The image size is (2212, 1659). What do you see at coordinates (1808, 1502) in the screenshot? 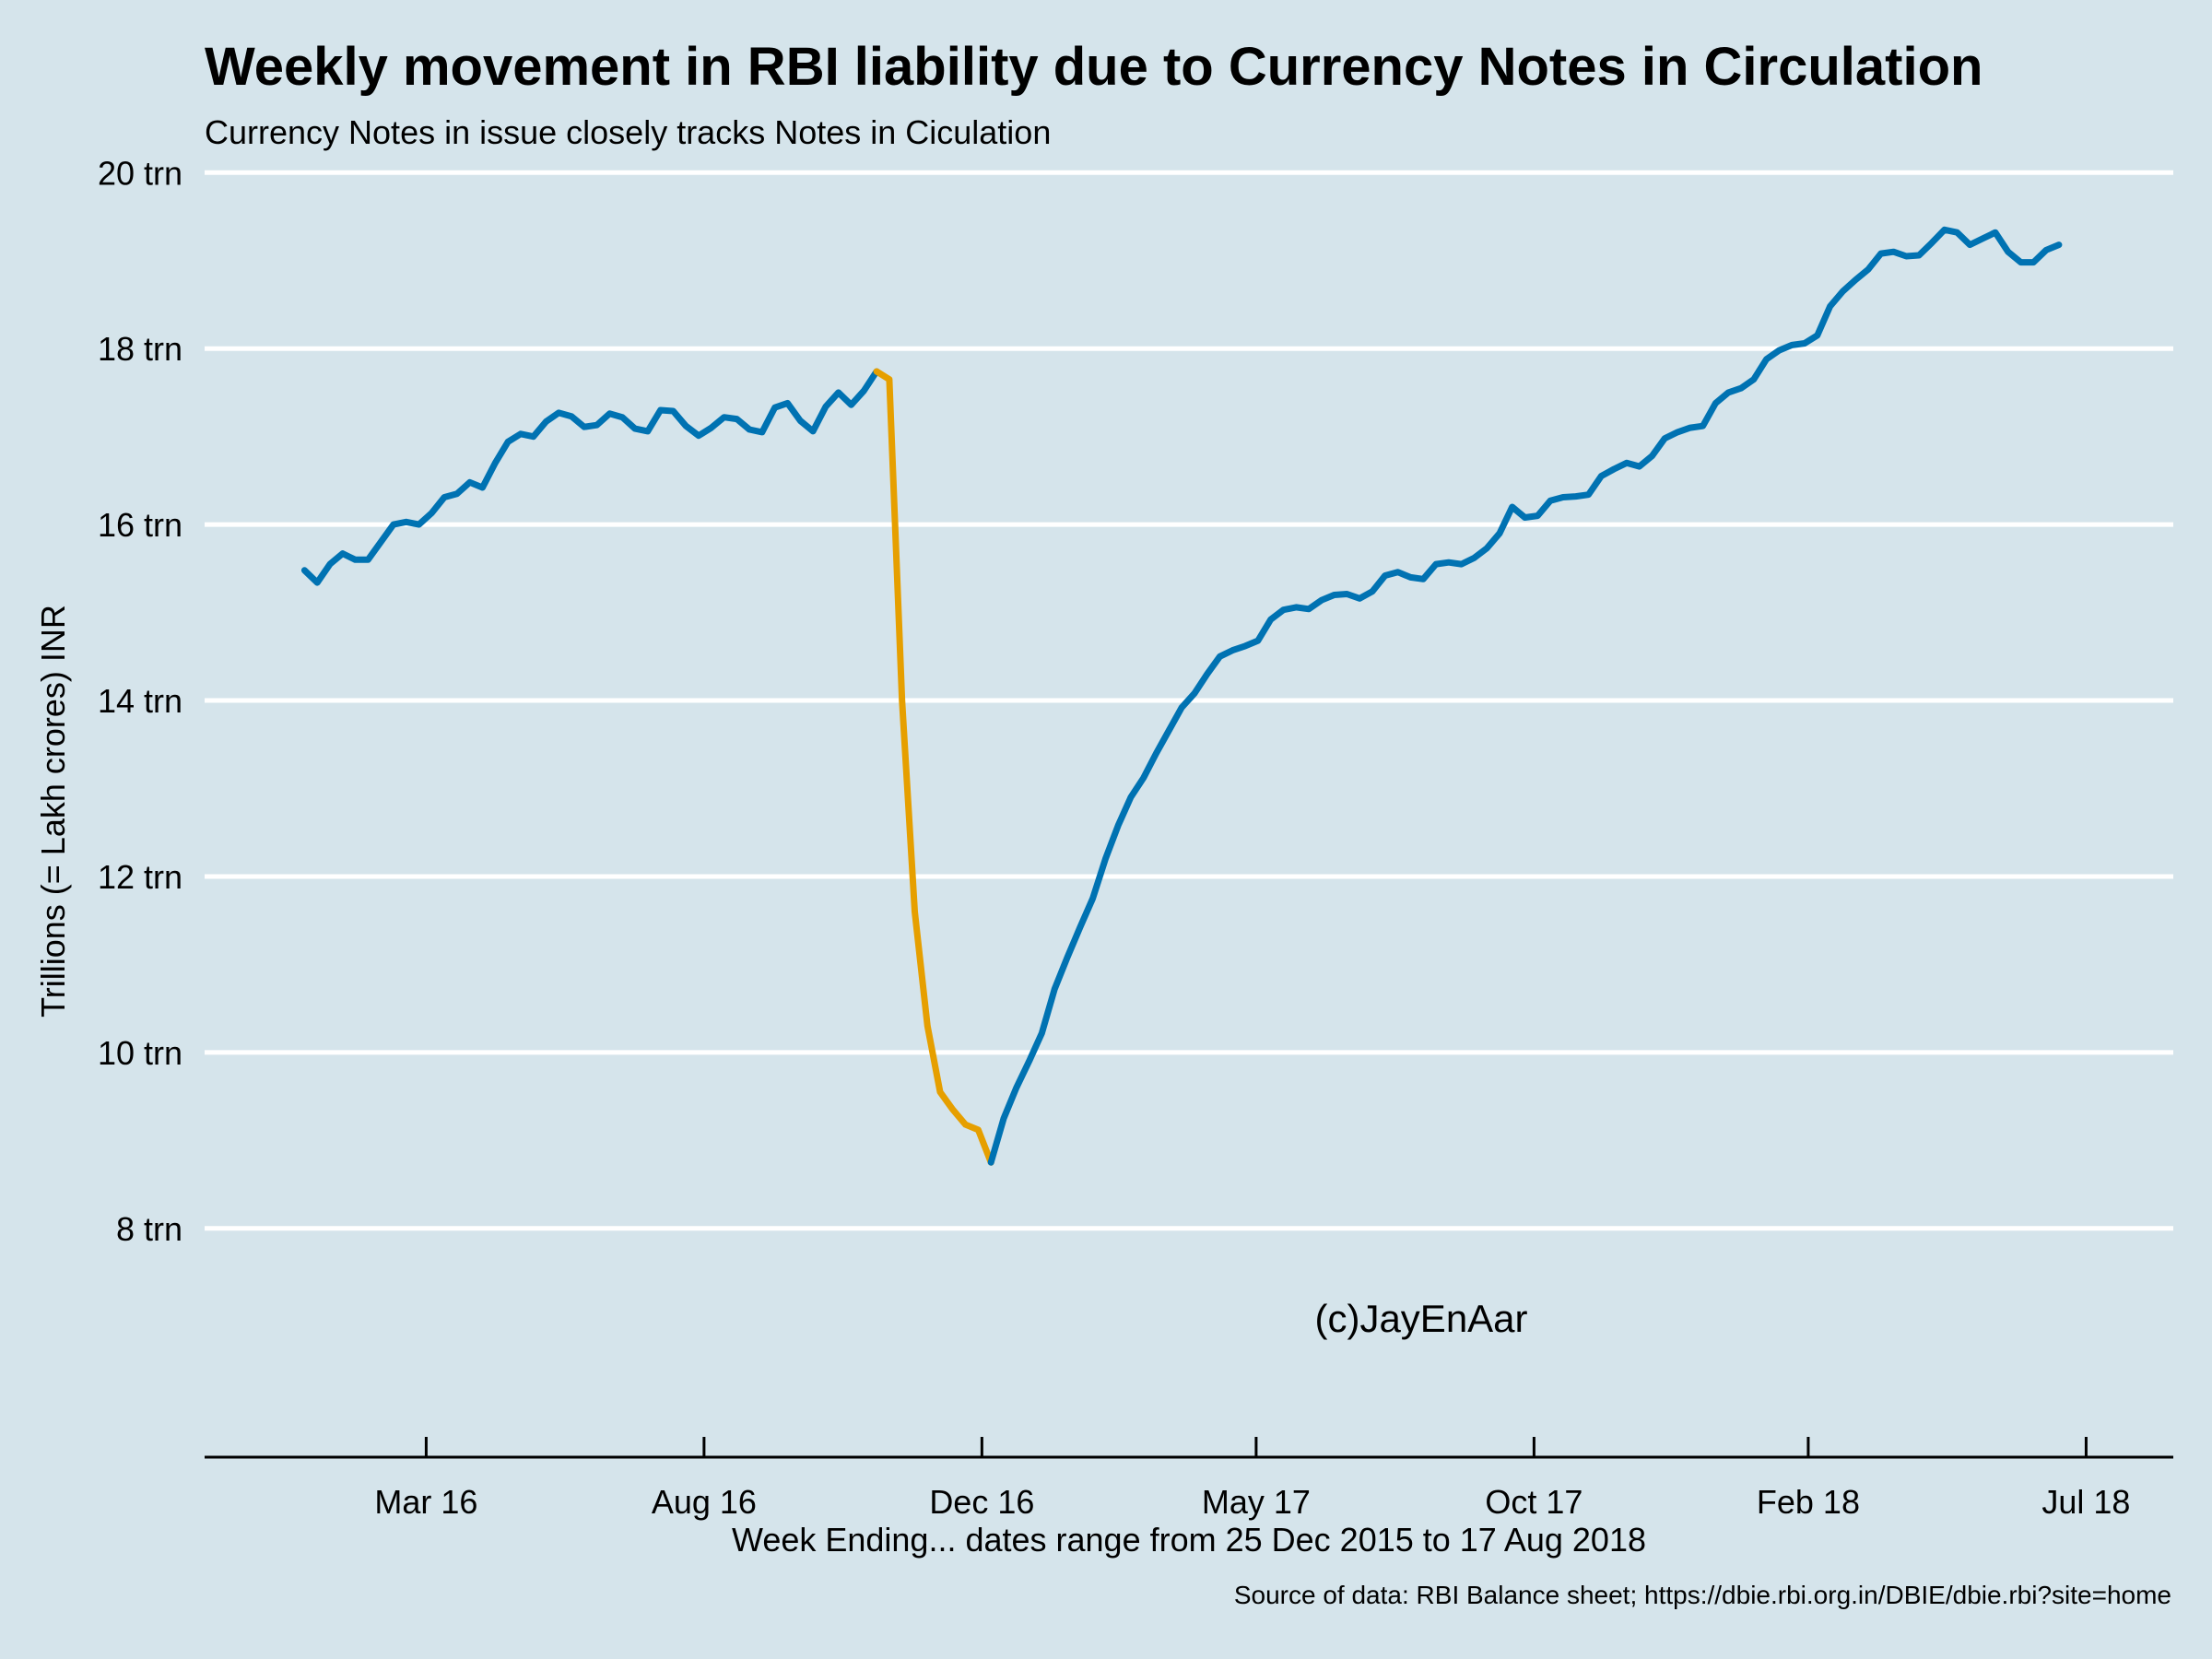
I see `x-tick-label: Feb 18` at bounding box center [1808, 1502].